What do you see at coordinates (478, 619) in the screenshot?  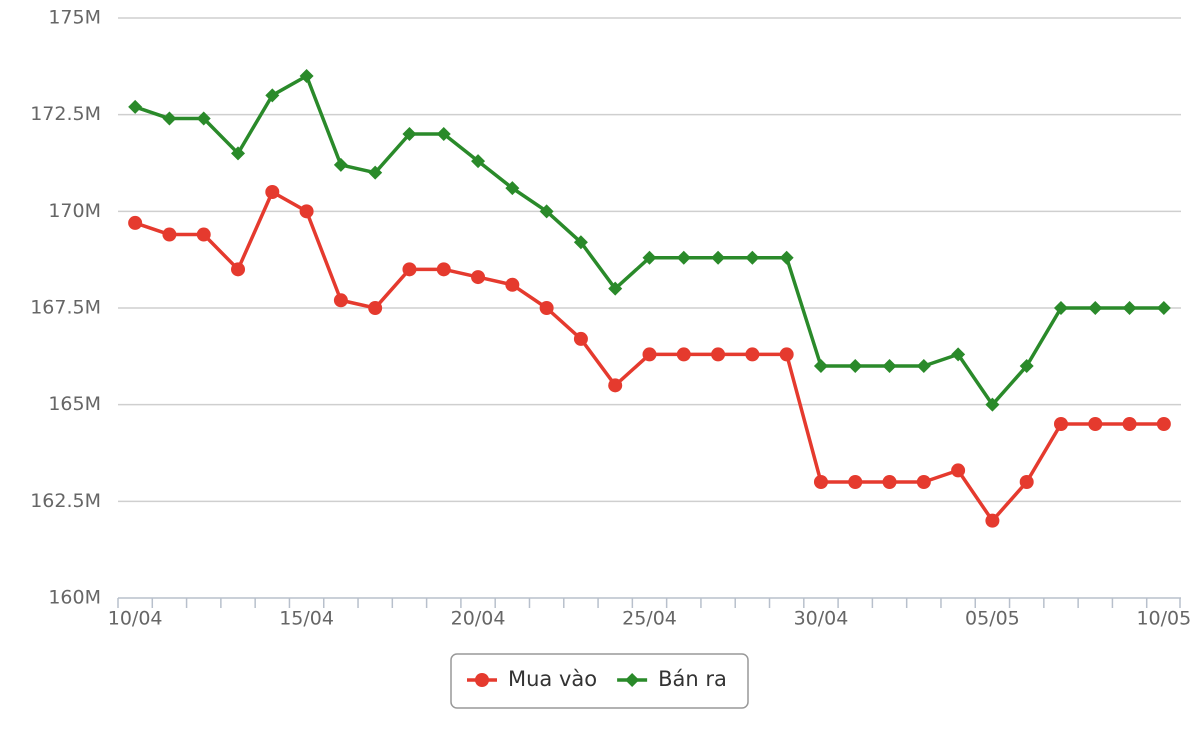 I see `x-tick-label: 20/04` at bounding box center [478, 619].